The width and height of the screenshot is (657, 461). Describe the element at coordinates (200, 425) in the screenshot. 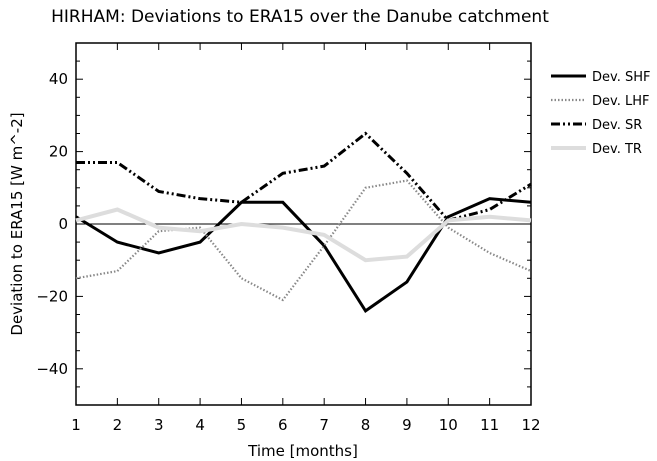

I see `x-tick-label: 4` at that location.